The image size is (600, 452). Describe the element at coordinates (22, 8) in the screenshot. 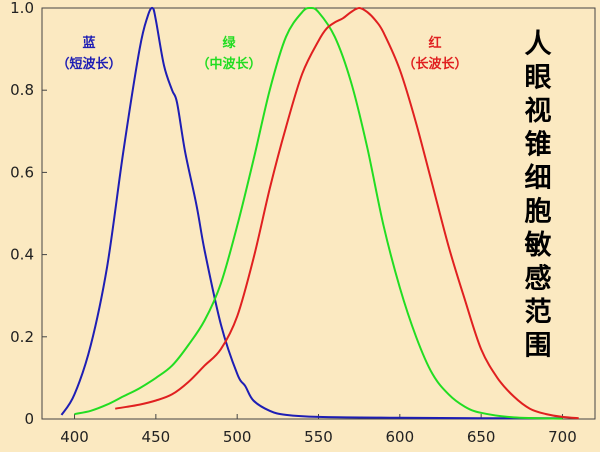

I see `y-tick-label: 1.0` at that location.